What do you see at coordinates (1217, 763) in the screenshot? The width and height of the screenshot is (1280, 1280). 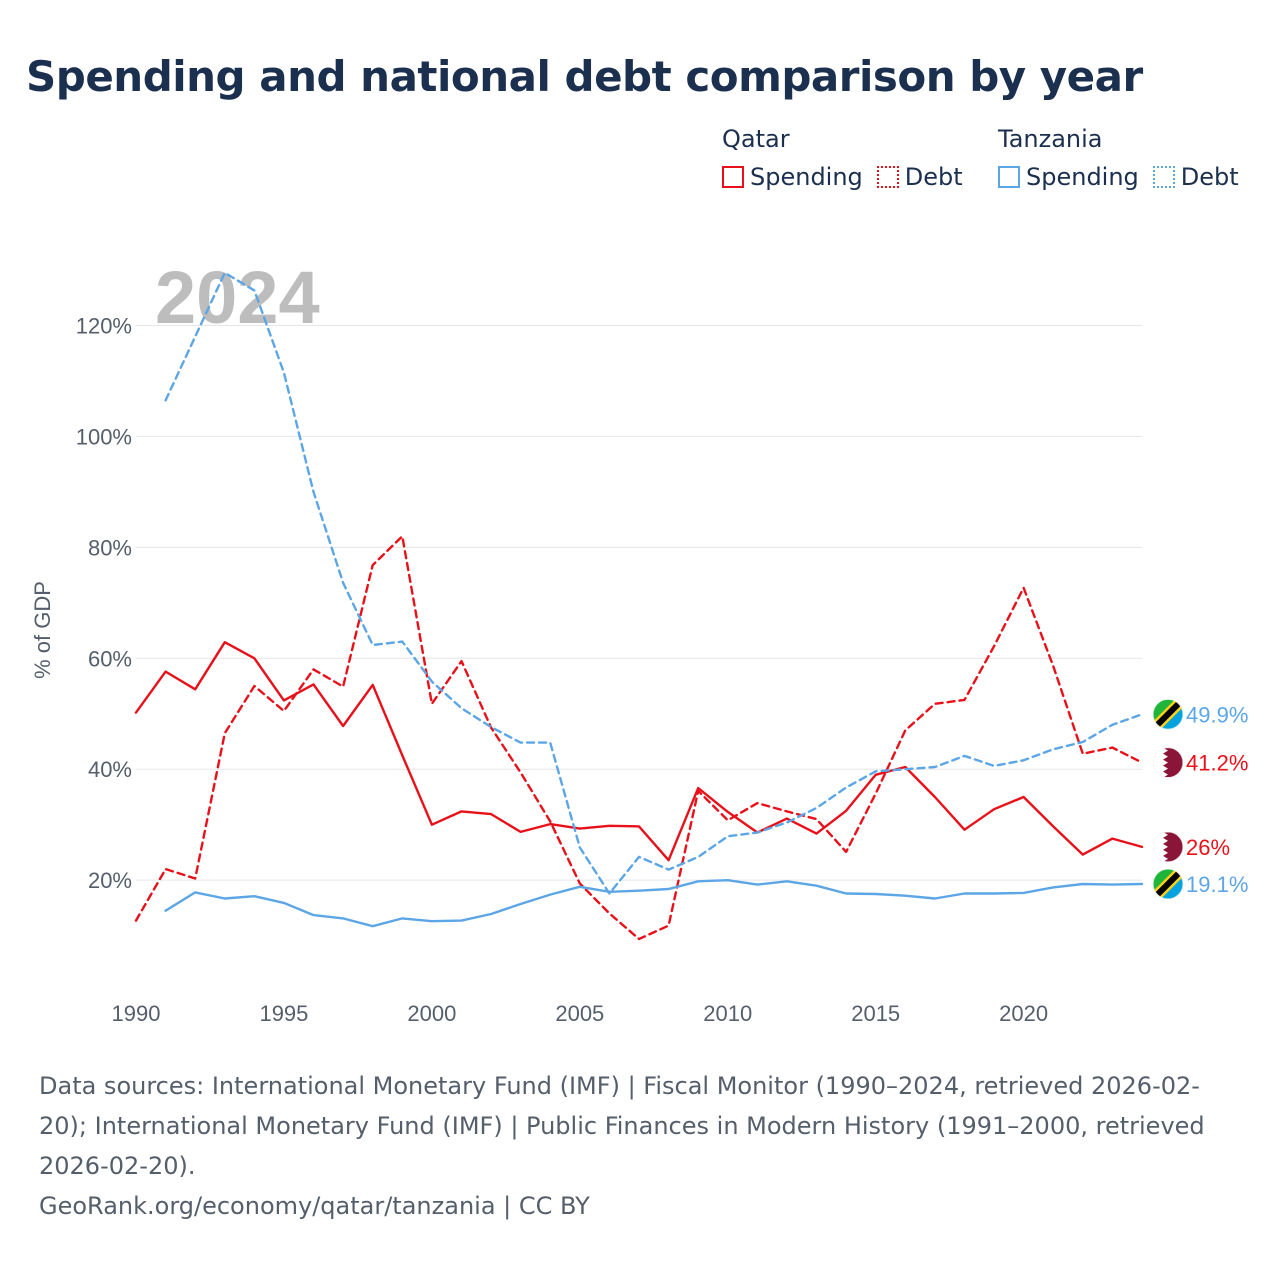 I see `end-value-label: 41.2%` at bounding box center [1217, 763].